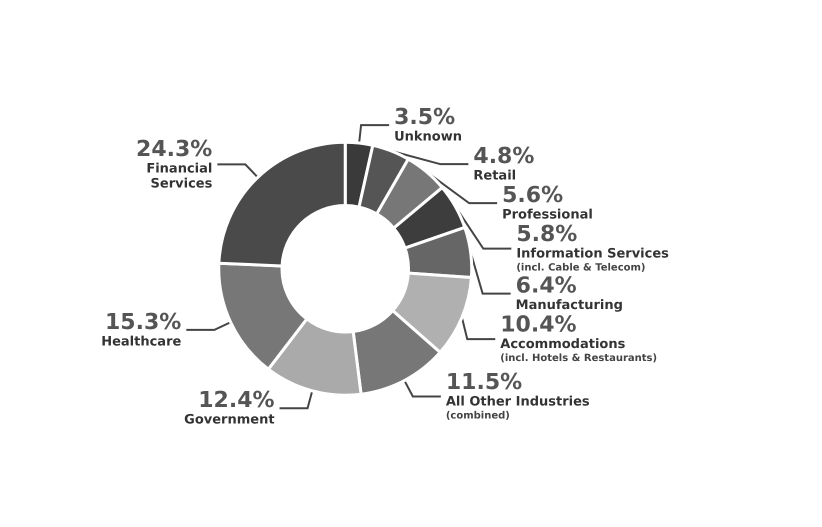  Describe the element at coordinates (546, 286) in the screenshot. I see `data-label: 6.4%` at that location.